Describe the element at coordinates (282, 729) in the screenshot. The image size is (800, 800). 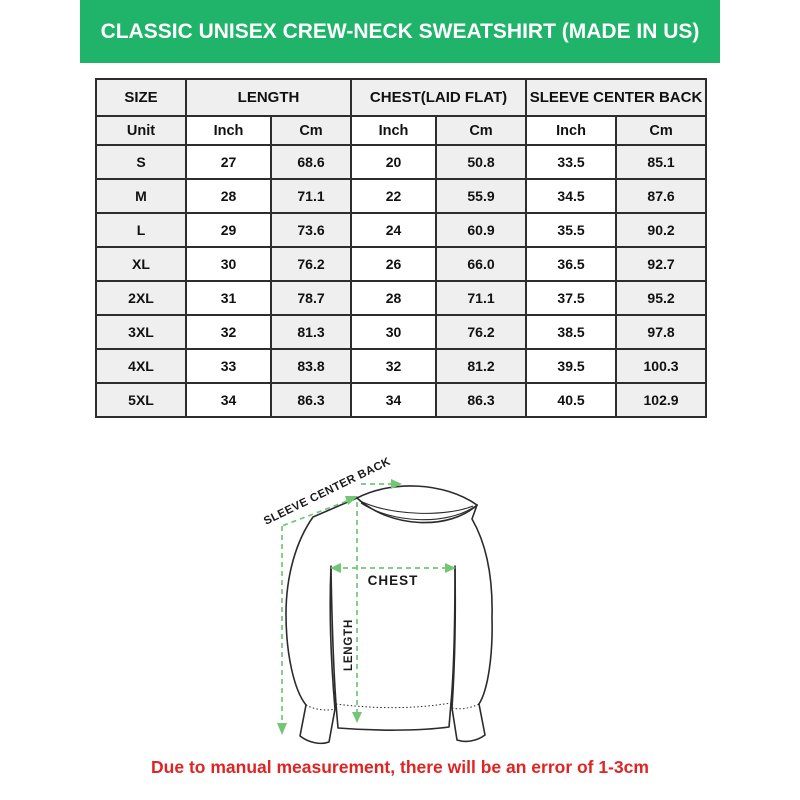
I see `arrow-down-left-icon` at that location.